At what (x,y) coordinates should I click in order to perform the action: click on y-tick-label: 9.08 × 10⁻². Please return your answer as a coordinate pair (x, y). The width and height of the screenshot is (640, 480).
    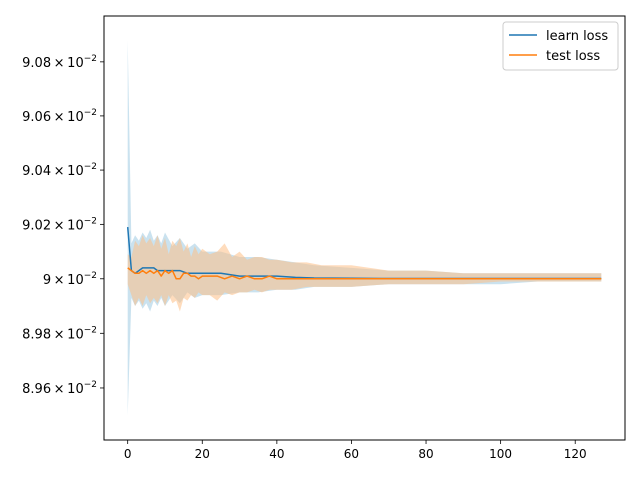
    Looking at the image, I should click on (59, 62).